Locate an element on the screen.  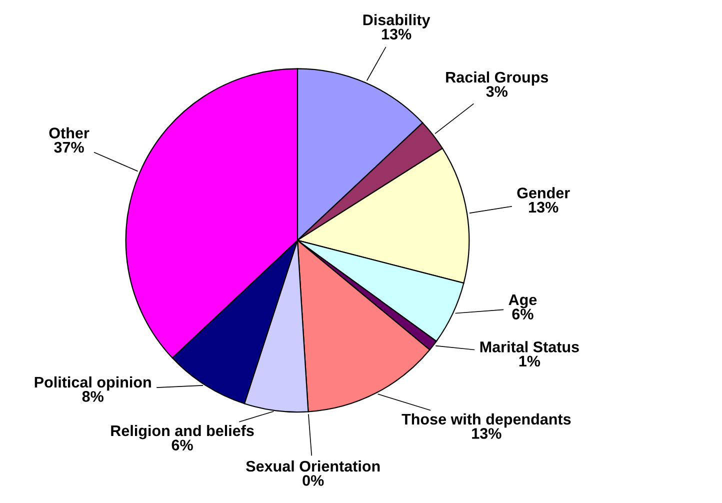
slice-label: Other is located at coordinates (69, 132).